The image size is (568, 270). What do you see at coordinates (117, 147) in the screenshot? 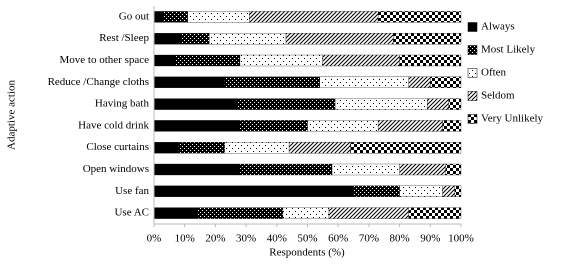
I see `y-tick-label: Close curtains` at bounding box center [117, 147].